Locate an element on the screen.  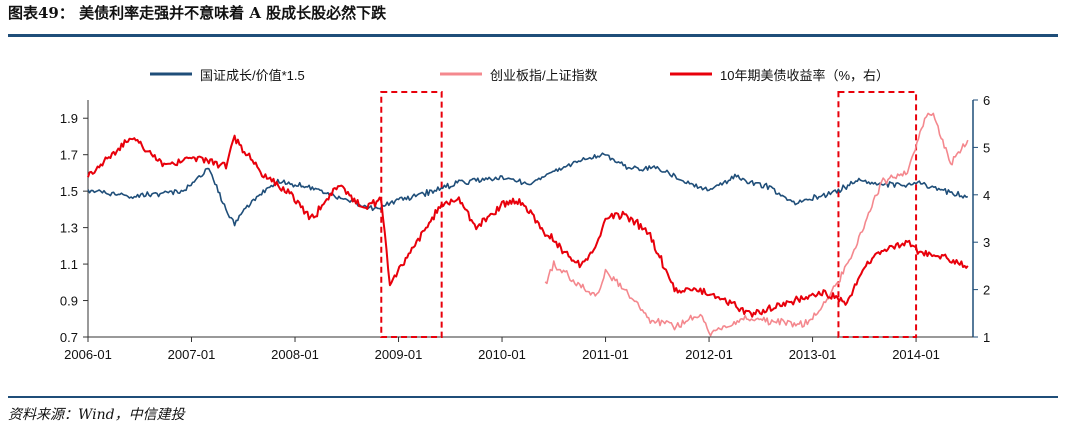
y-left-tick-label: 0.7 is located at coordinates (69, 337).